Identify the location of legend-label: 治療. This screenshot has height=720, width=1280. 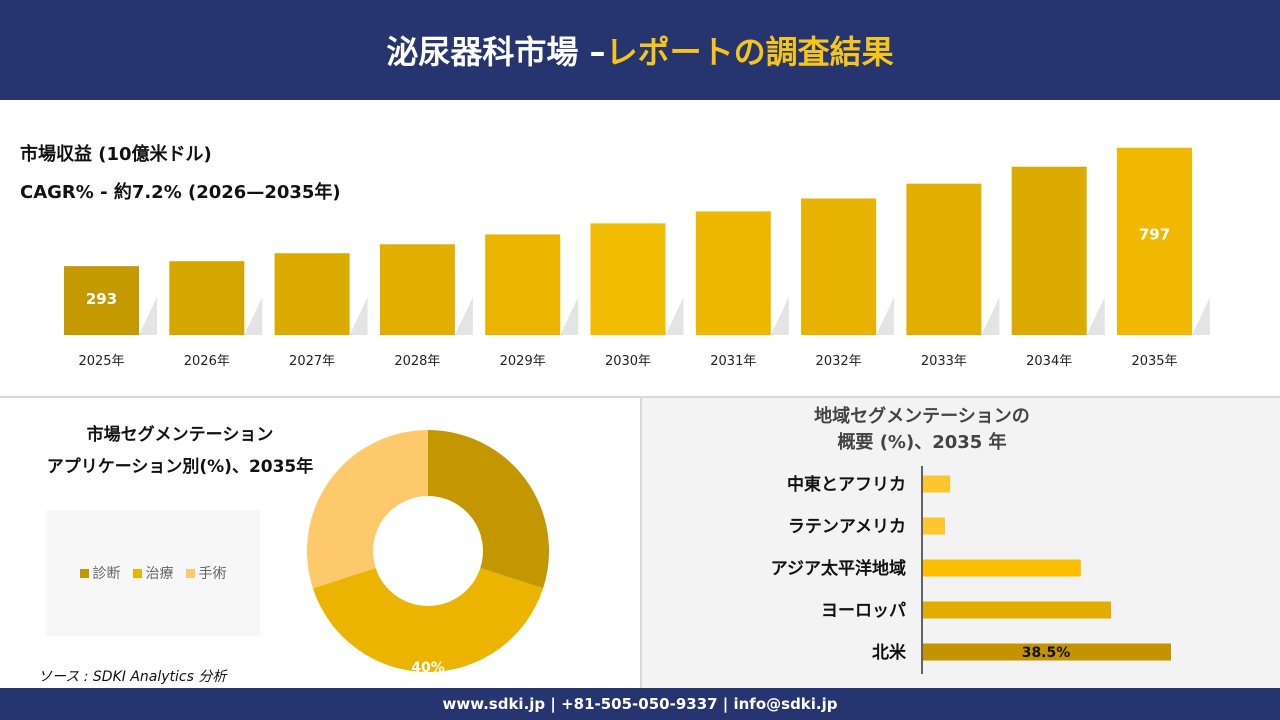
(159, 574).